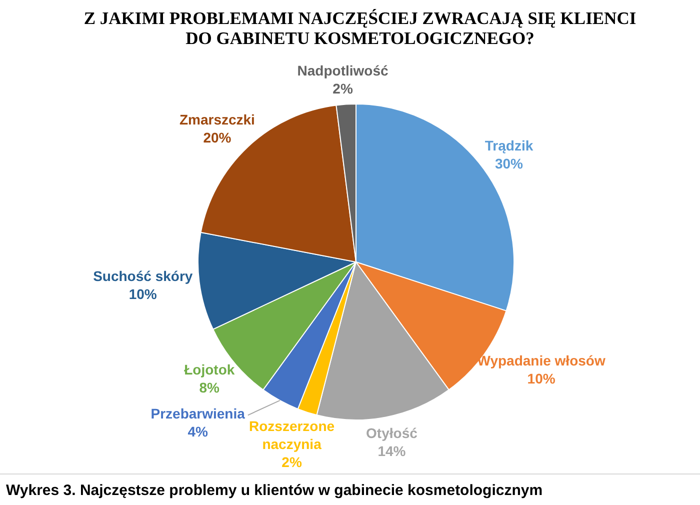 The image size is (700, 505). What do you see at coordinates (209, 388) in the screenshot?
I see `data-label: 8%` at bounding box center [209, 388].